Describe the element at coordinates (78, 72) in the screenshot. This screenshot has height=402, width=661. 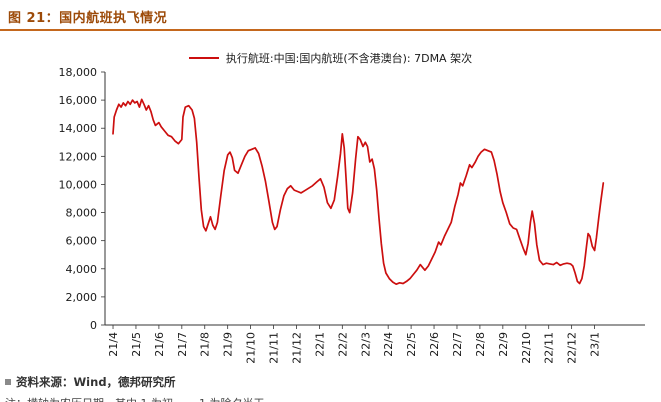
I see `y-axis-label: 18,000` at that location.